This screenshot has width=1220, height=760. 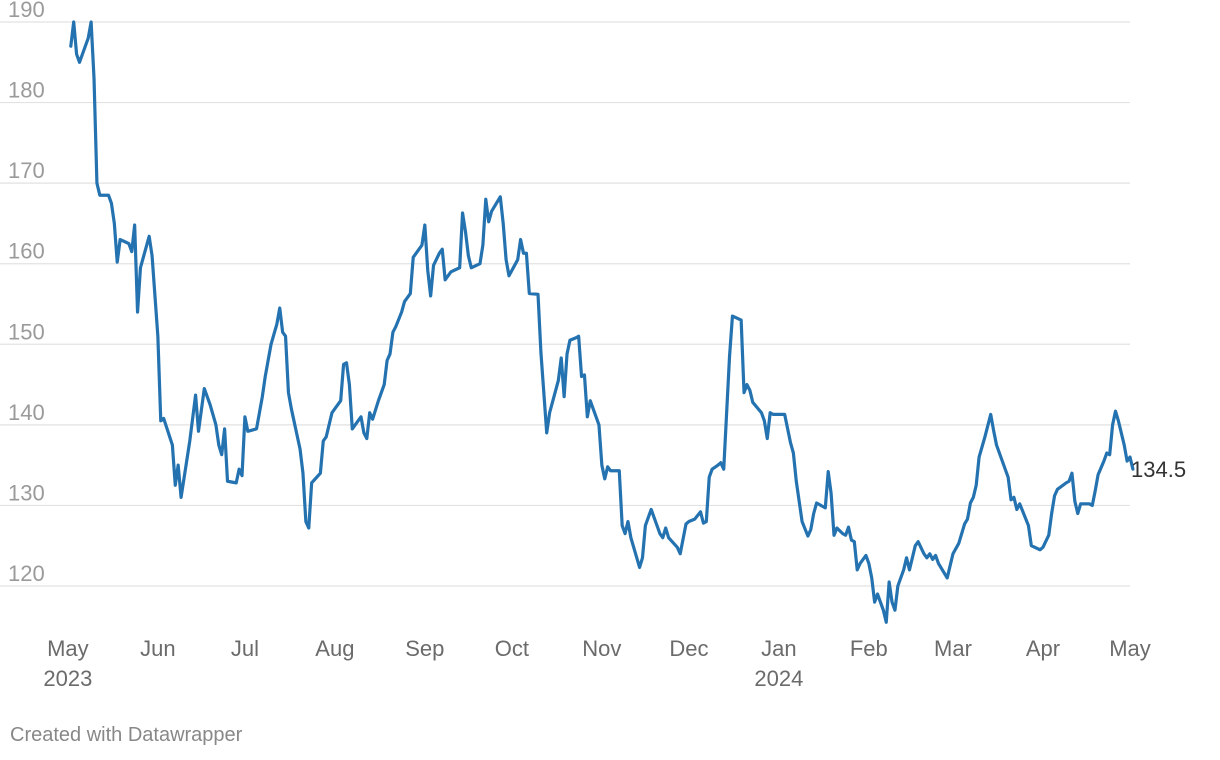 What do you see at coordinates (778, 648) in the screenshot?
I see `x-tick-label-8: Jan` at bounding box center [778, 648].